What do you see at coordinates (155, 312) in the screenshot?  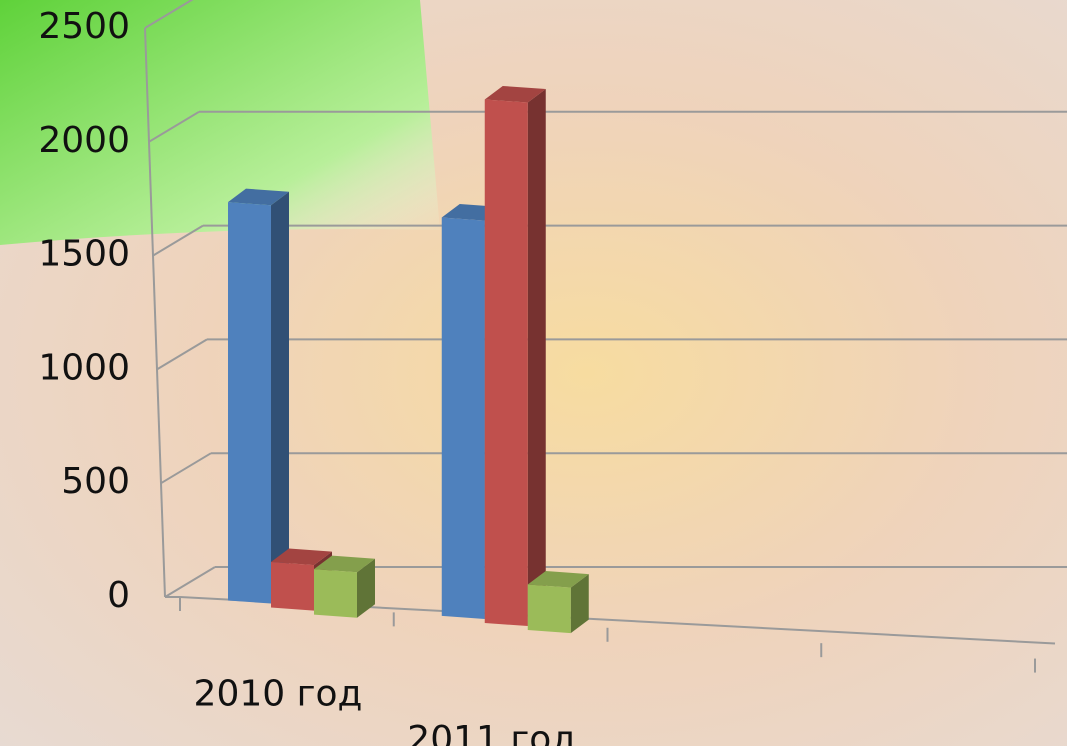 I see `y-axis` at bounding box center [155, 312].